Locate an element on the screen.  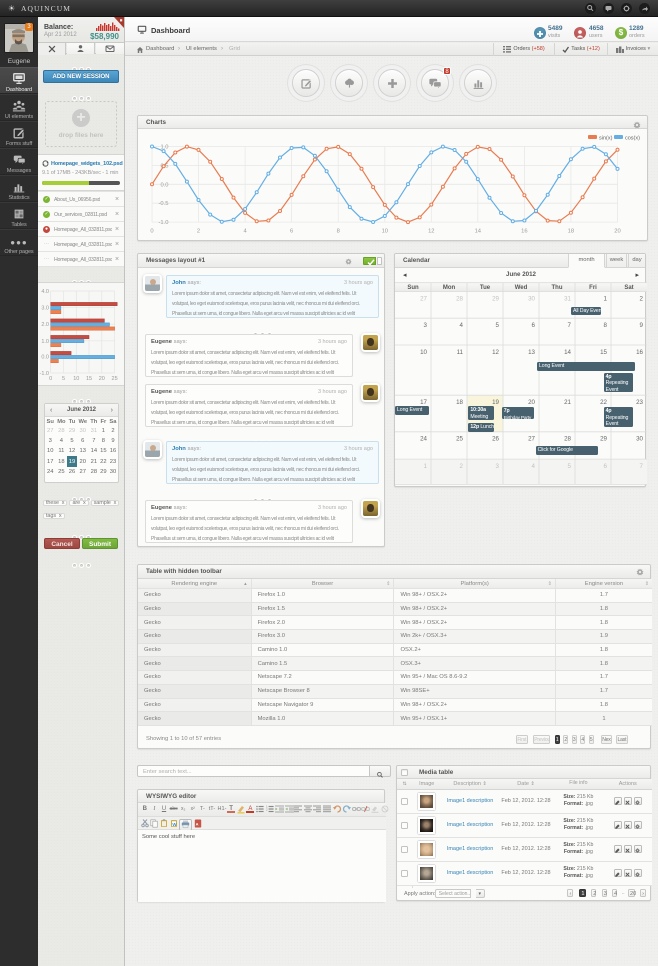
svg-text: 22 is located at coordinates (603, 402).